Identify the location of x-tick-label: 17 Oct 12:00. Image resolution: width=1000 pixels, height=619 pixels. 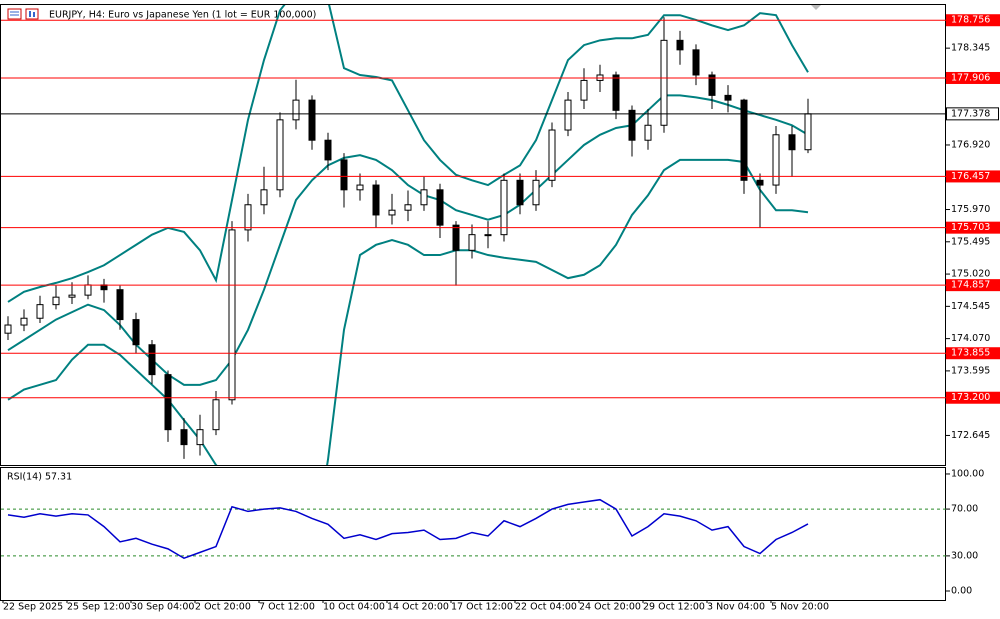
(482, 607).